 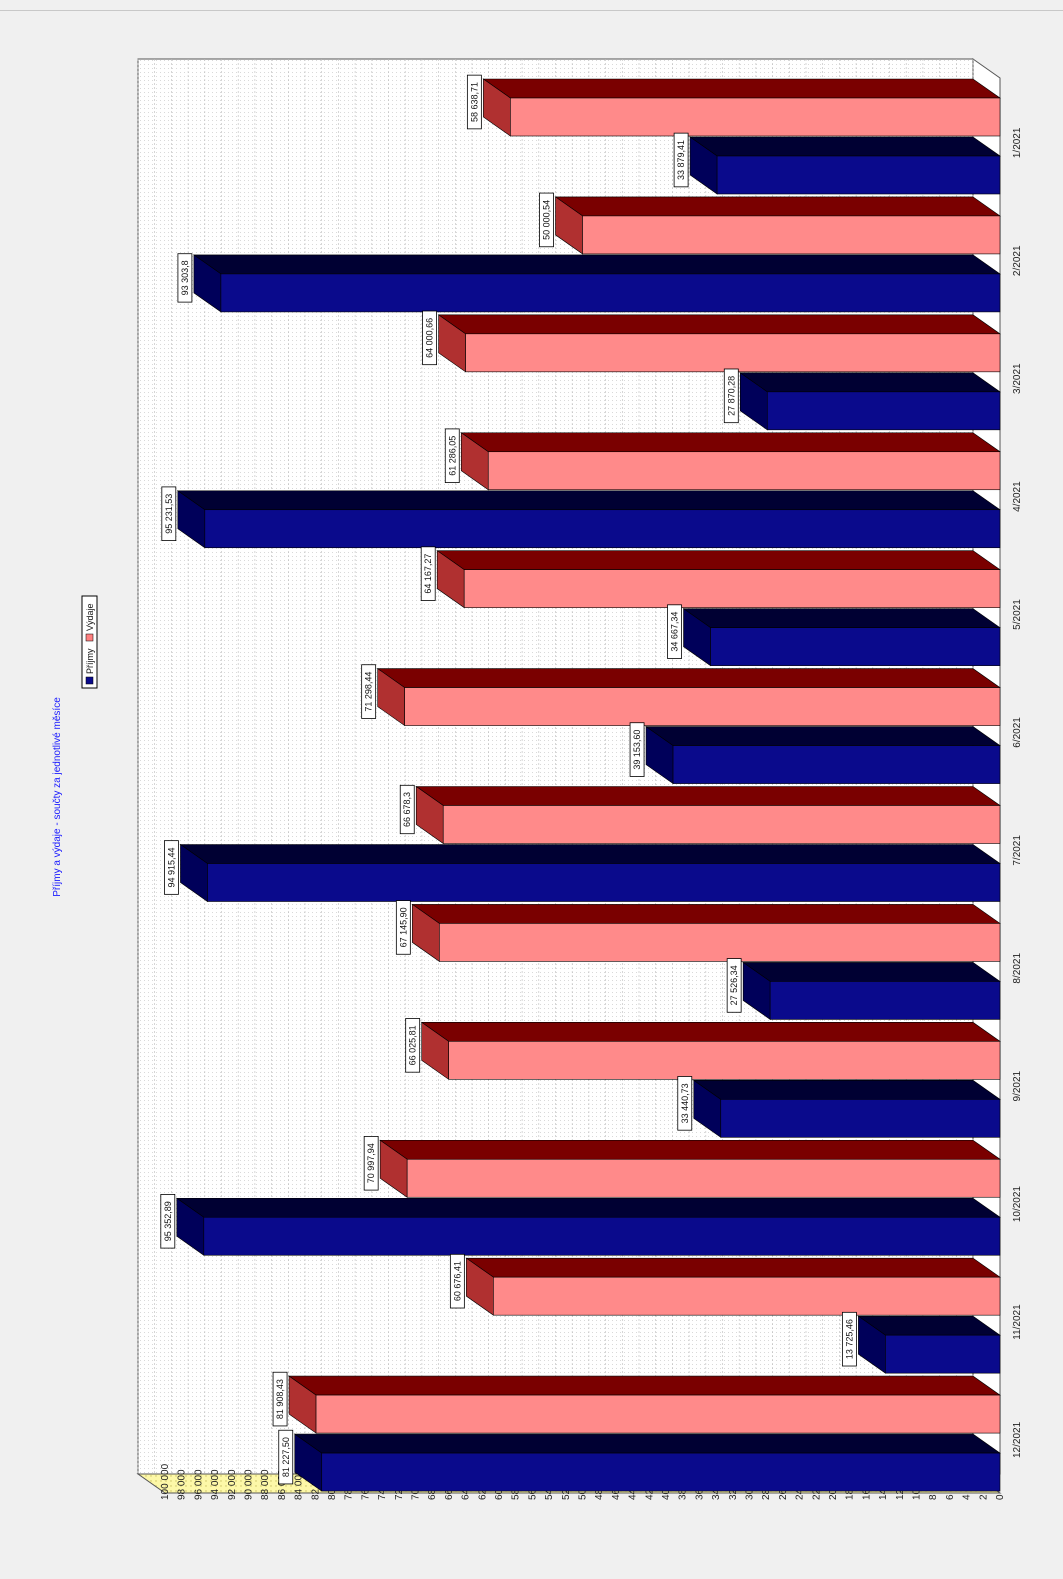 I want to click on top-divider, so click(x=531, y=10).